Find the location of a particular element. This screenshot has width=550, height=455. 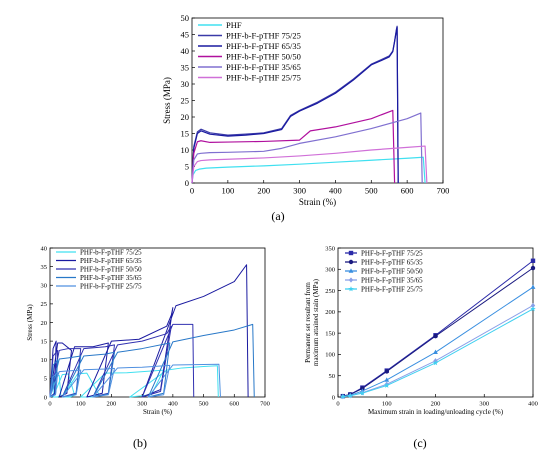

chart-c-x-tick-label: 200 is located at coordinates (436, 404).